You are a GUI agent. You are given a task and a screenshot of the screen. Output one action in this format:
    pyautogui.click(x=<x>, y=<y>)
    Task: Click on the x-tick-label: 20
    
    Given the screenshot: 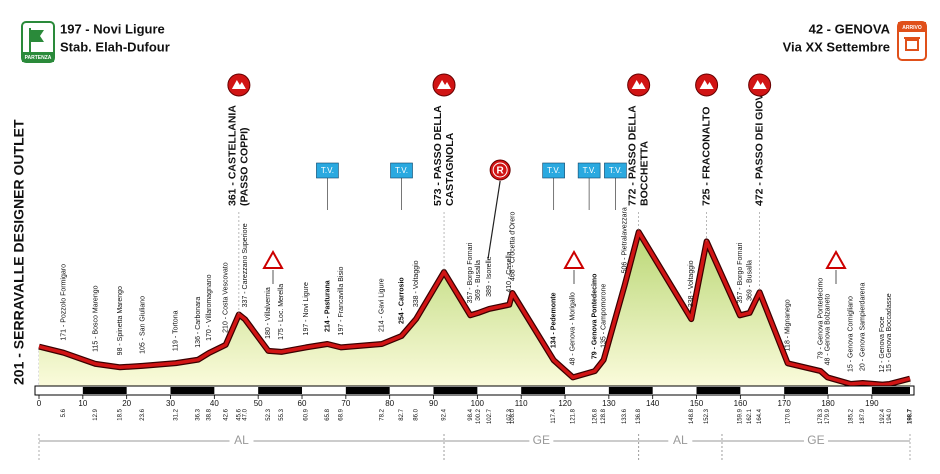 What is the action you would take?
    pyautogui.click(x=126, y=403)
    